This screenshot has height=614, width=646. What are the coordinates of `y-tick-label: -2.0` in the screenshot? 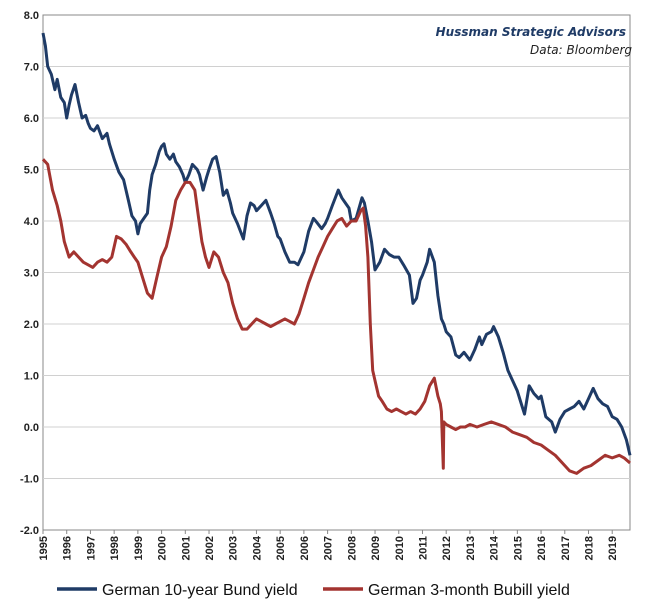 It's located at (29, 531).